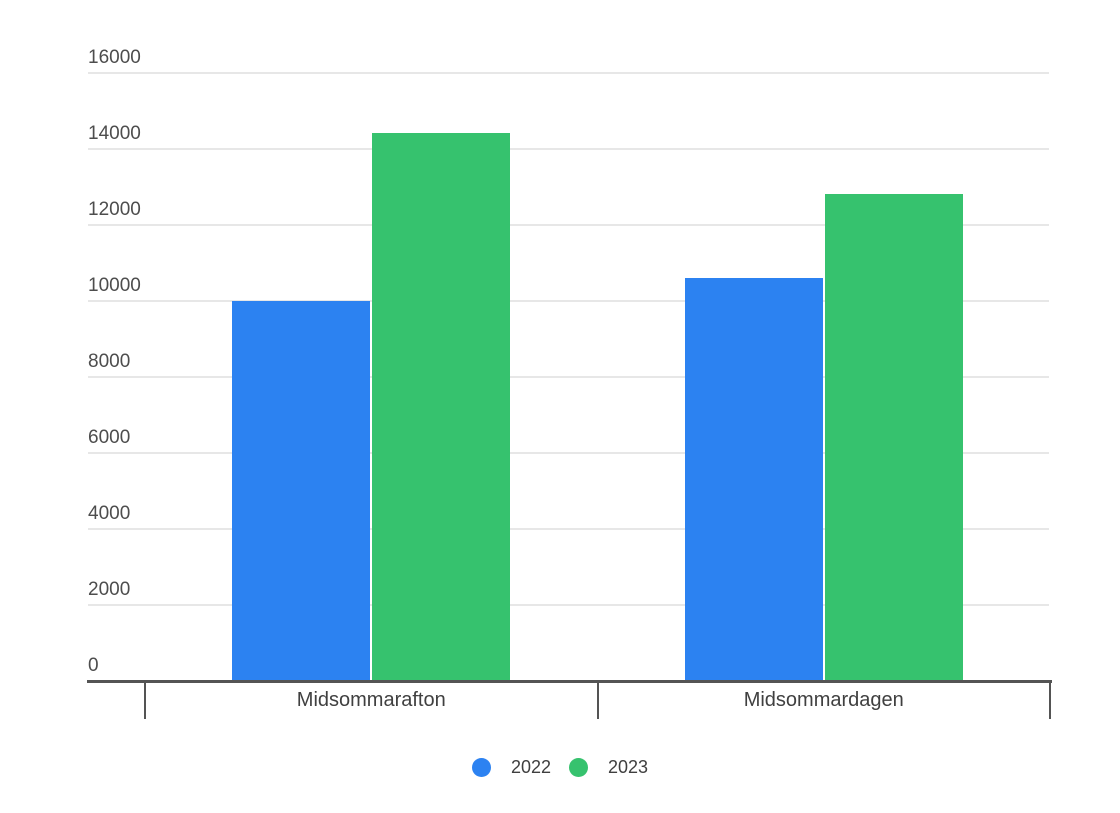 This screenshot has width=1120, height=813. Describe the element at coordinates (109, 513) in the screenshot. I see `y-axis-tick-label: 4000` at that location.